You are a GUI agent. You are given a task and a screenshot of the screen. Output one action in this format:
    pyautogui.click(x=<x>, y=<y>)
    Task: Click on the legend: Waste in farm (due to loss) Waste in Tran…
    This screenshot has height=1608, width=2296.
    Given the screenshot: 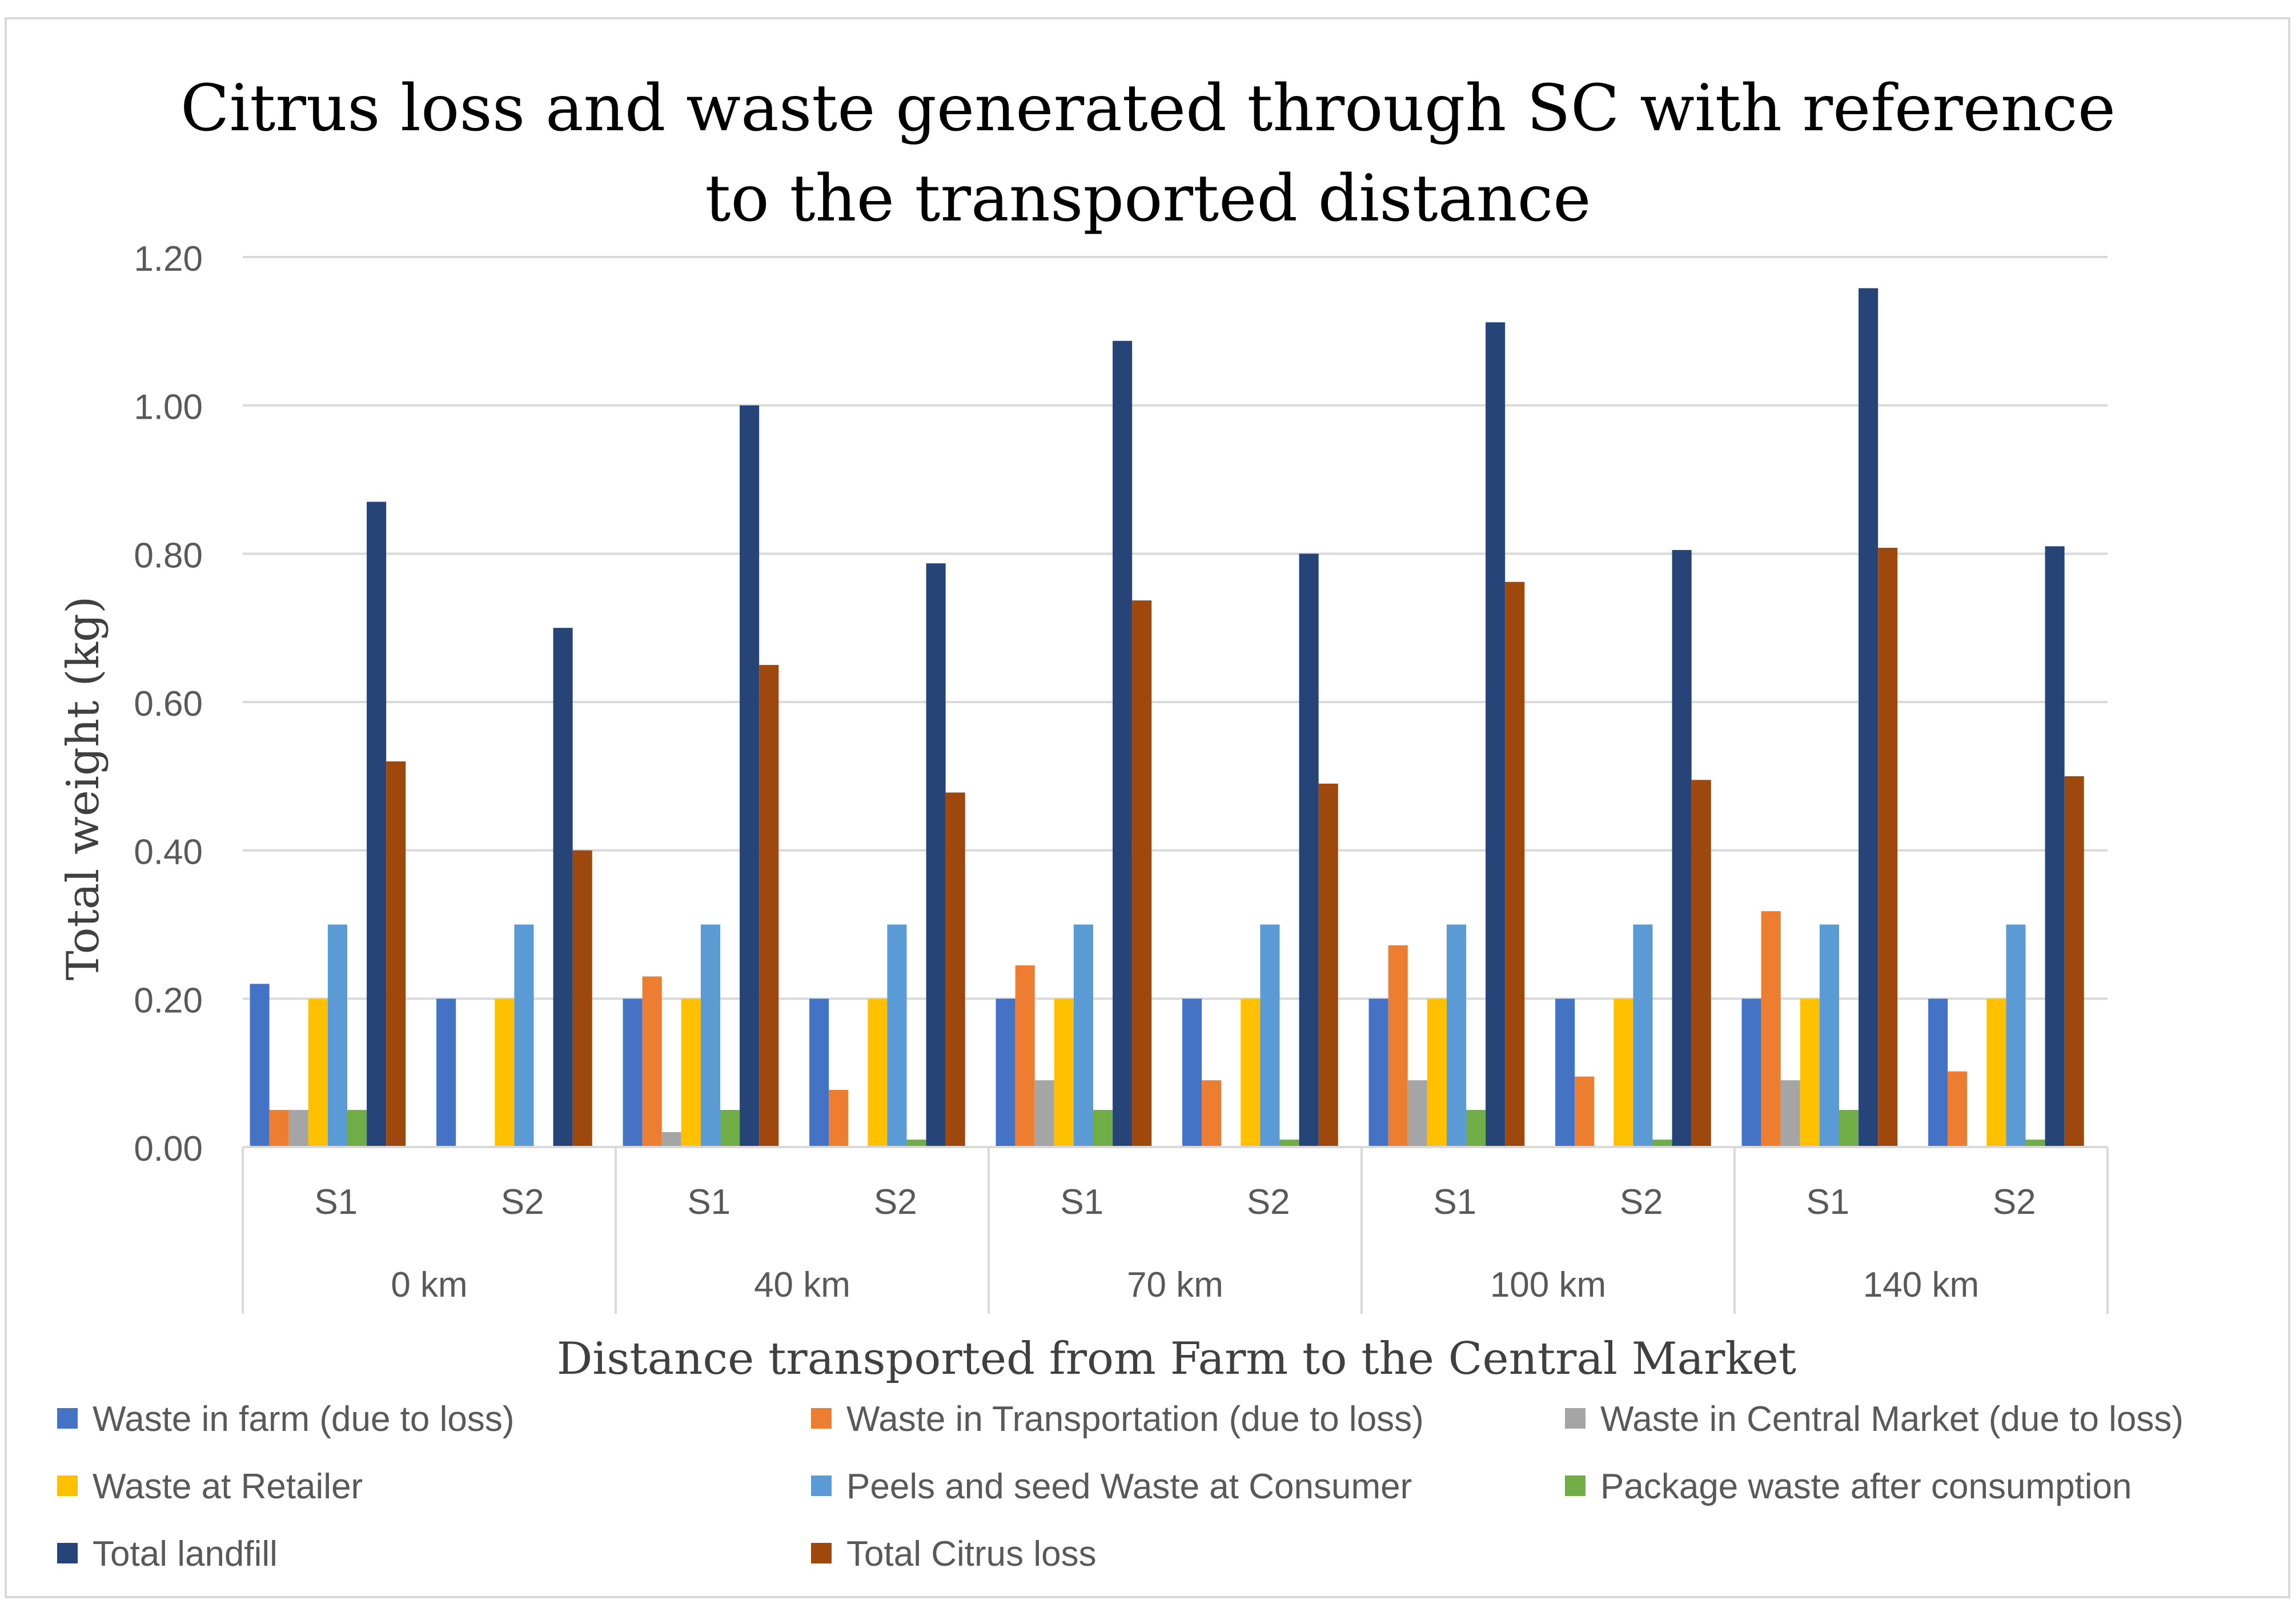 What is the action you would take?
    pyautogui.click(x=1120, y=1487)
    